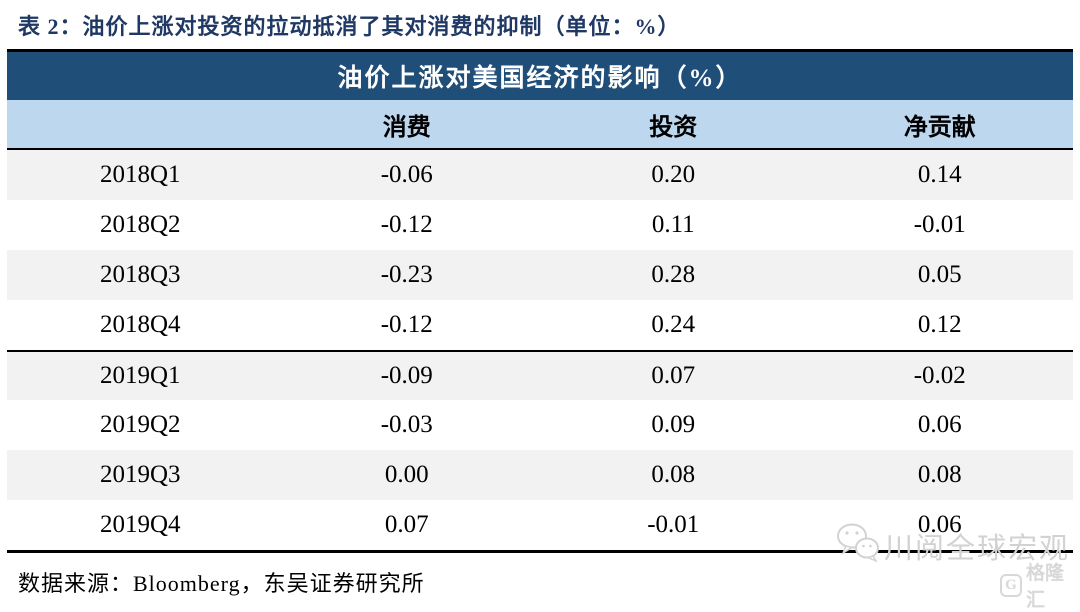 Image resolution: width=1080 pixels, height=612 pixels. What do you see at coordinates (939, 274) in the screenshot?
I see `net-contribution-cell: 0.05` at bounding box center [939, 274].